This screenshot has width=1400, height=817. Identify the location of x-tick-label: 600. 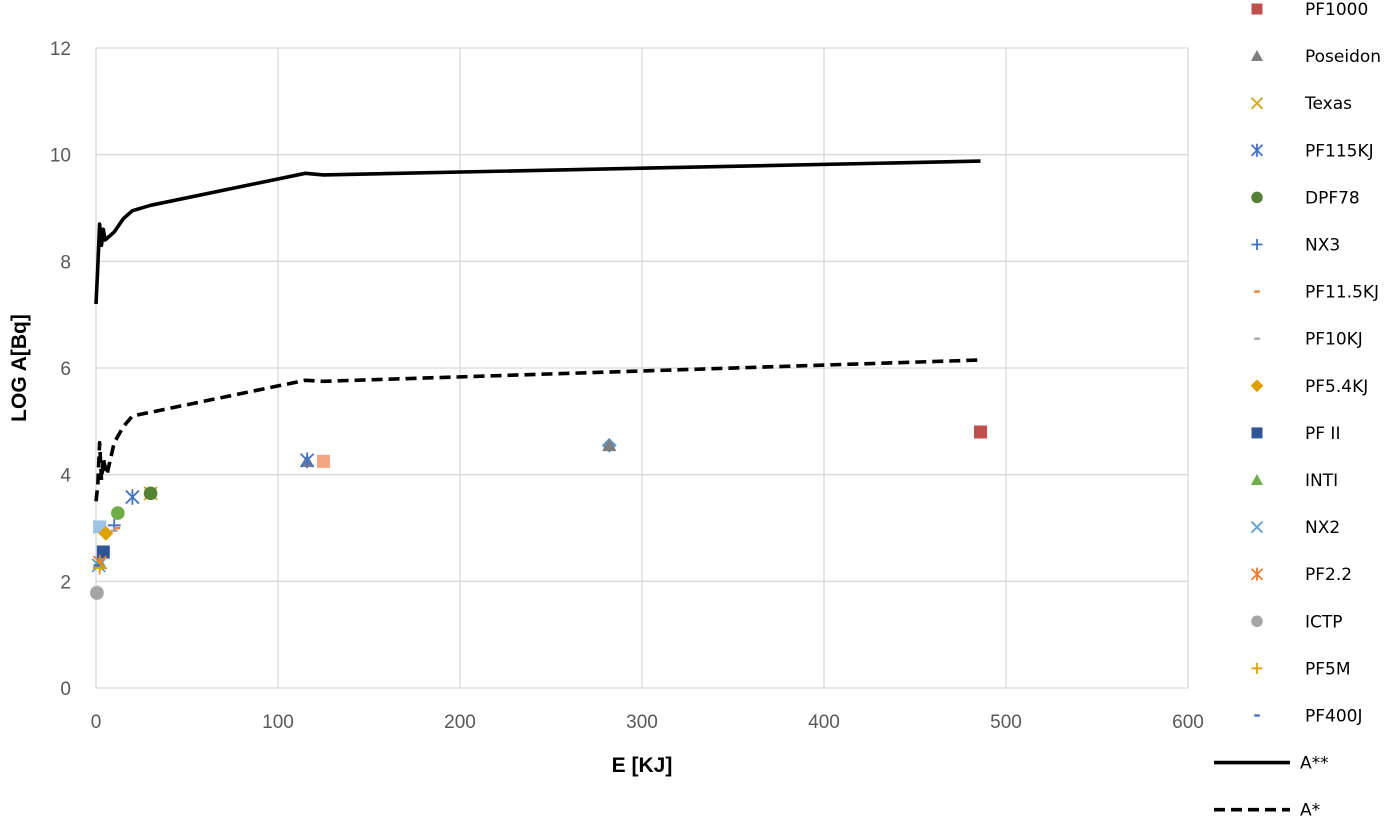
(1188, 722).